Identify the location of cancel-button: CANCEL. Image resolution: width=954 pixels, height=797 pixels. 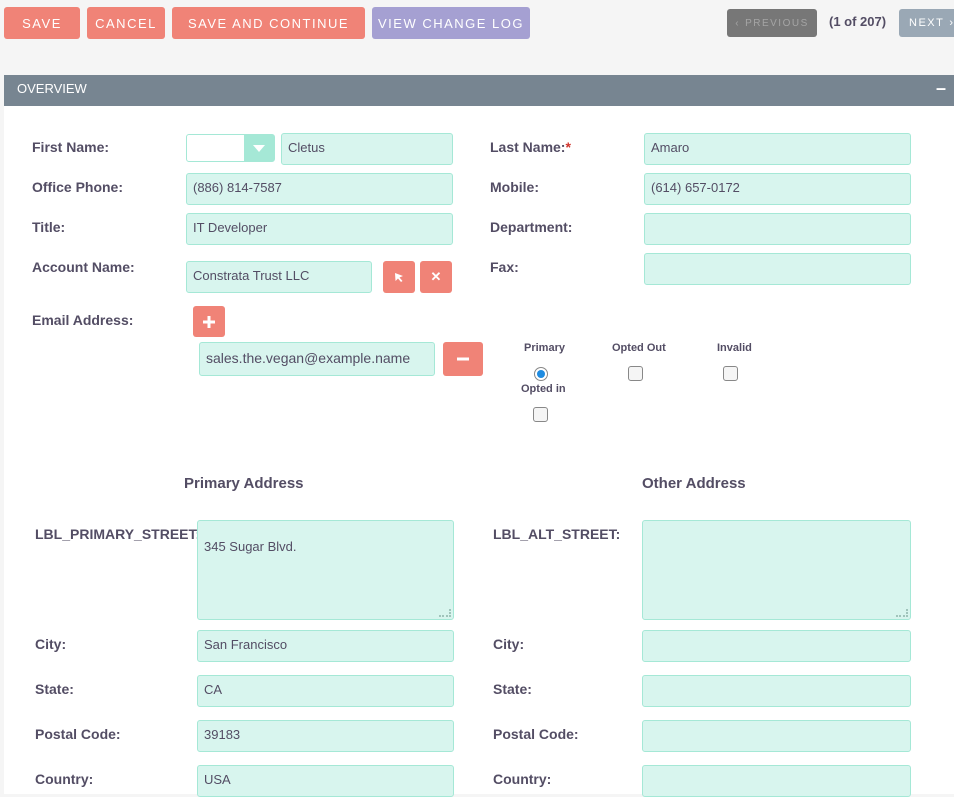
(126, 23).